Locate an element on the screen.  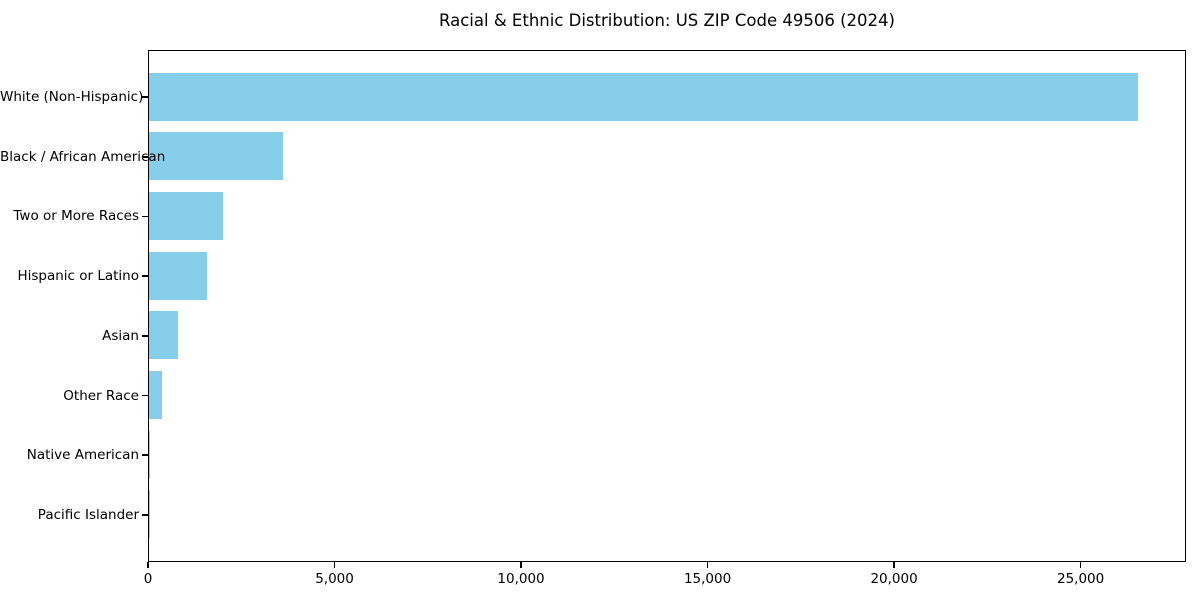
x-axis-tick-label: 25,000 is located at coordinates (1080, 579).